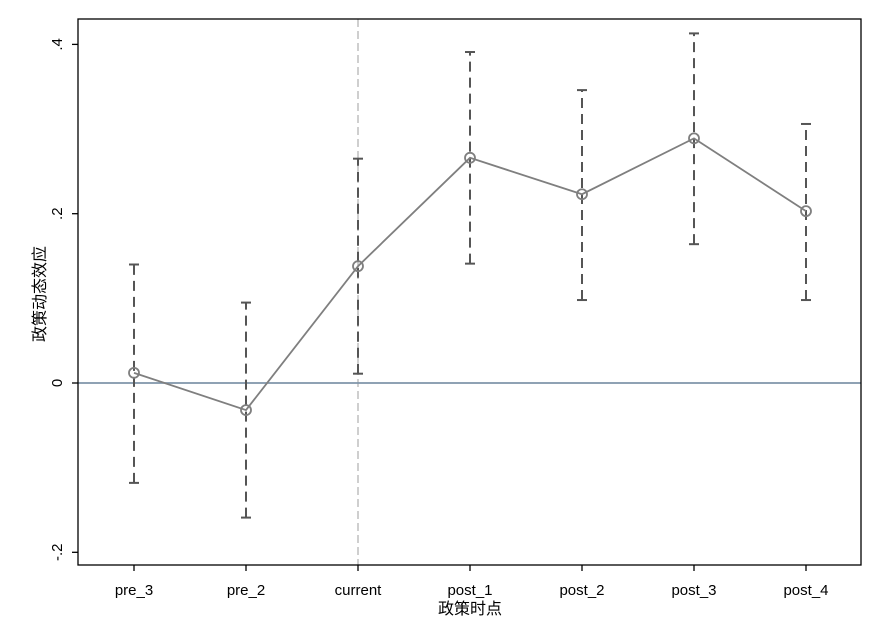 The image size is (885, 643). What do you see at coordinates (57, 553) in the screenshot?
I see `y-tick-label: -.2` at bounding box center [57, 553].